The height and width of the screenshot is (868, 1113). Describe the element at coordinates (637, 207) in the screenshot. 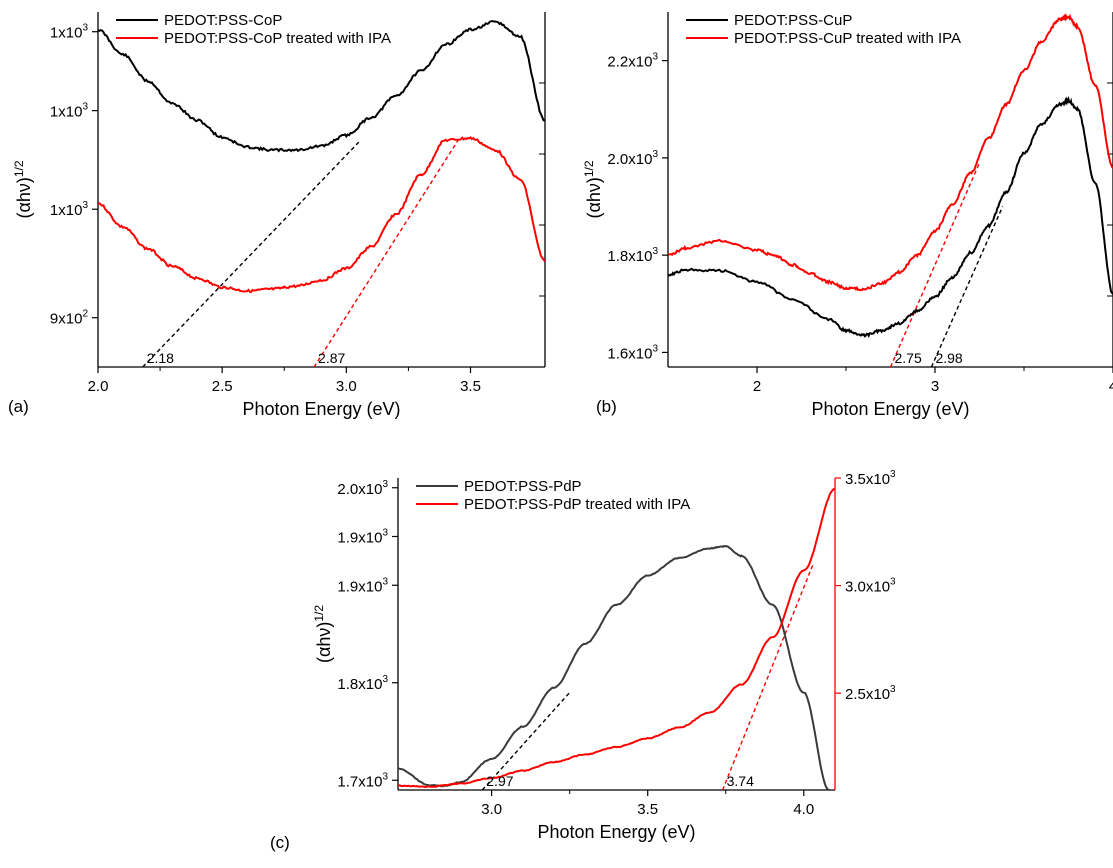

I see `y-ticks: 1.6x10³ 1.8x10³ 2.0x10³ 2.2x10³` at that location.